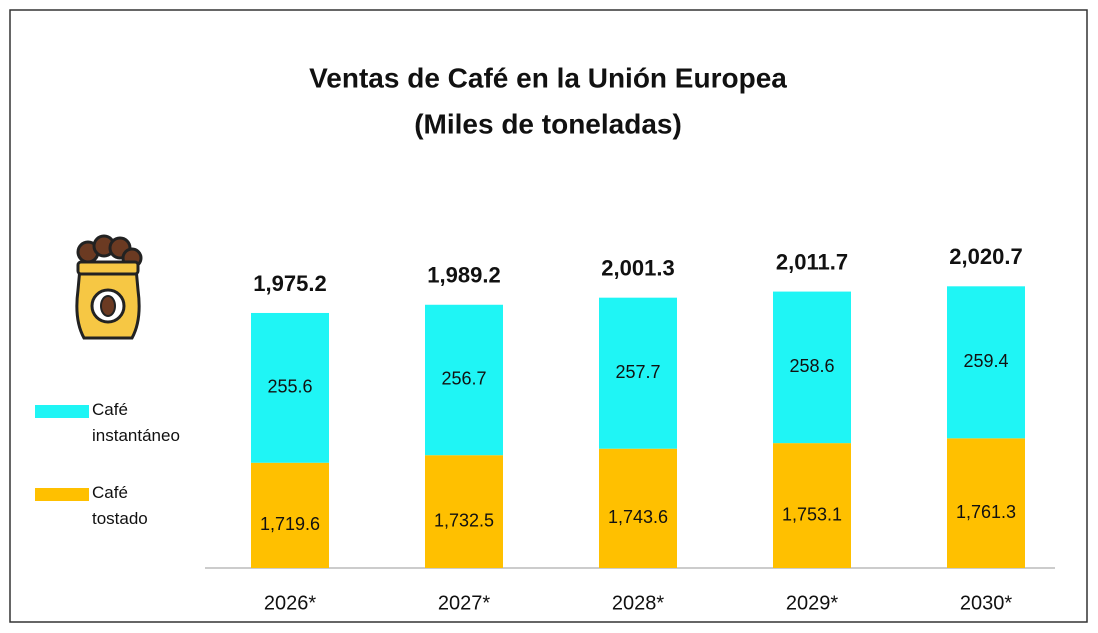 The height and width of the screenshot is (633, 1098). I want to click on x-tick-label: 2028*, so click(638, 603).